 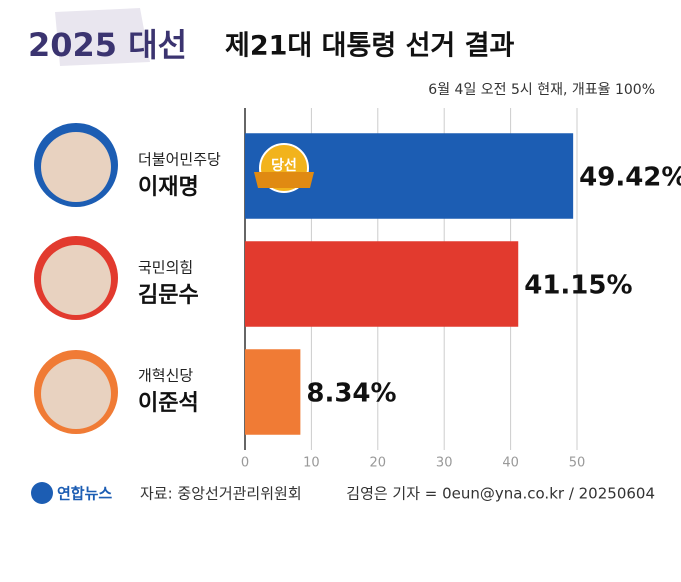 I want to click on title-decoration, so click(x=102, y=37).